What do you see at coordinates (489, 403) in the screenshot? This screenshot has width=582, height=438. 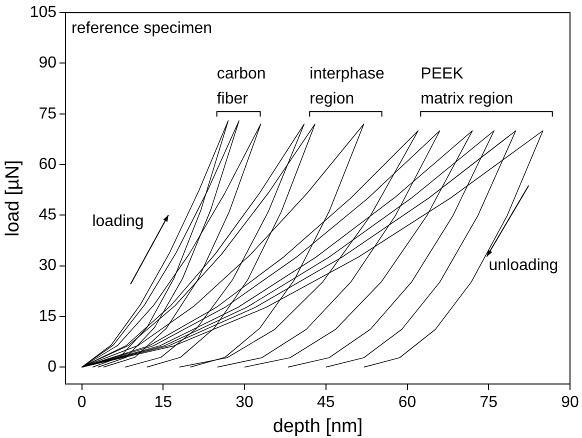 I see `x-tick-label: 75` at bounding box center [489, 403].